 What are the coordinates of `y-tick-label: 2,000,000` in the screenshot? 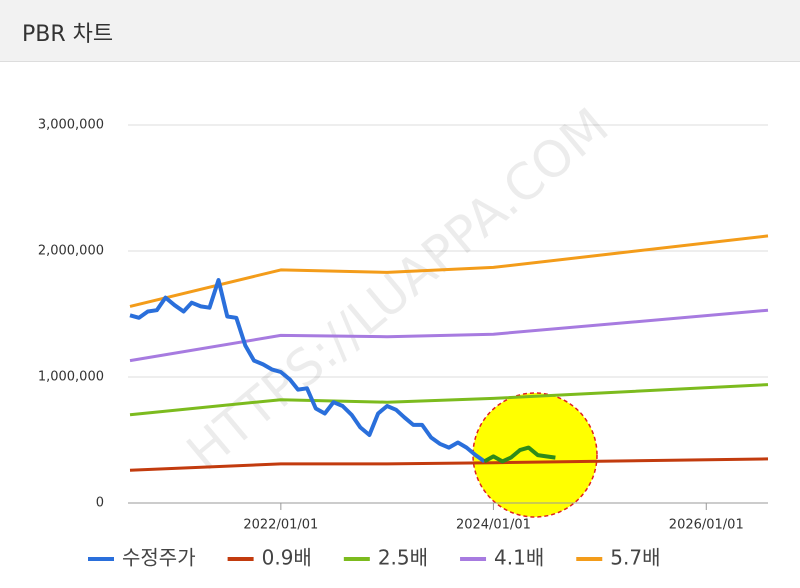 It's located at (71, 251).